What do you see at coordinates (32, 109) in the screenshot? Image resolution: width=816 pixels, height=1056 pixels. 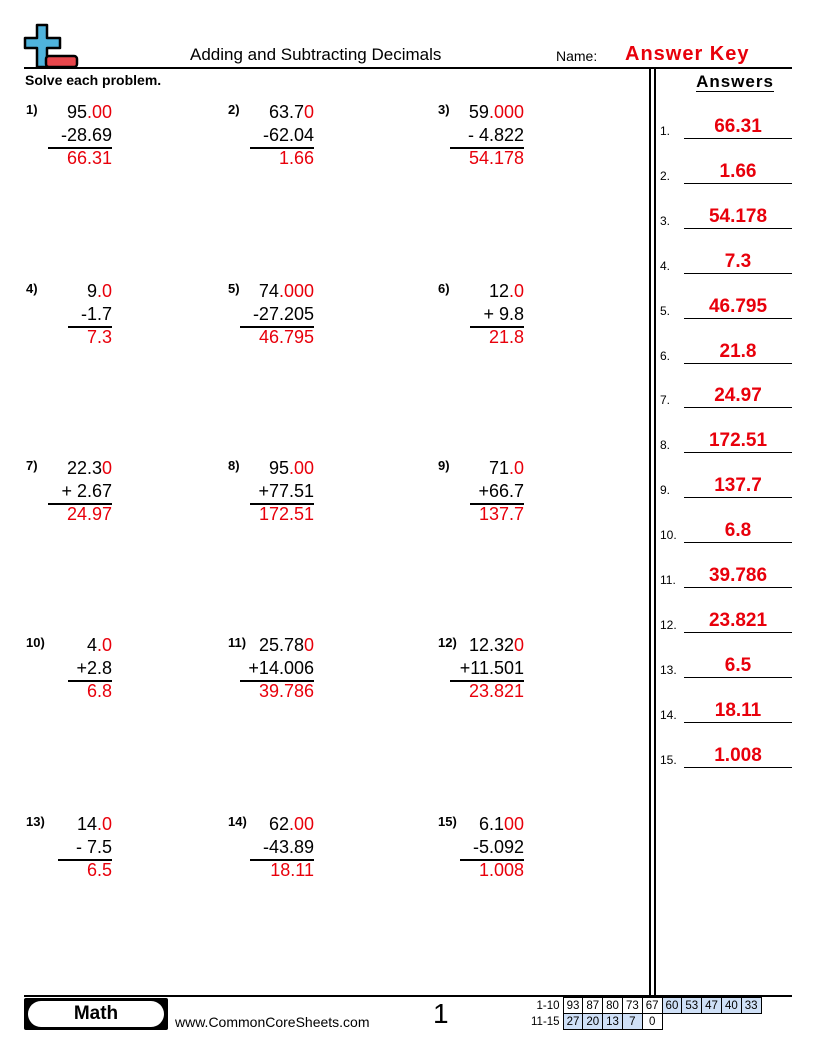 I see `problem-number: 1)` at bounding box center [32, 109].